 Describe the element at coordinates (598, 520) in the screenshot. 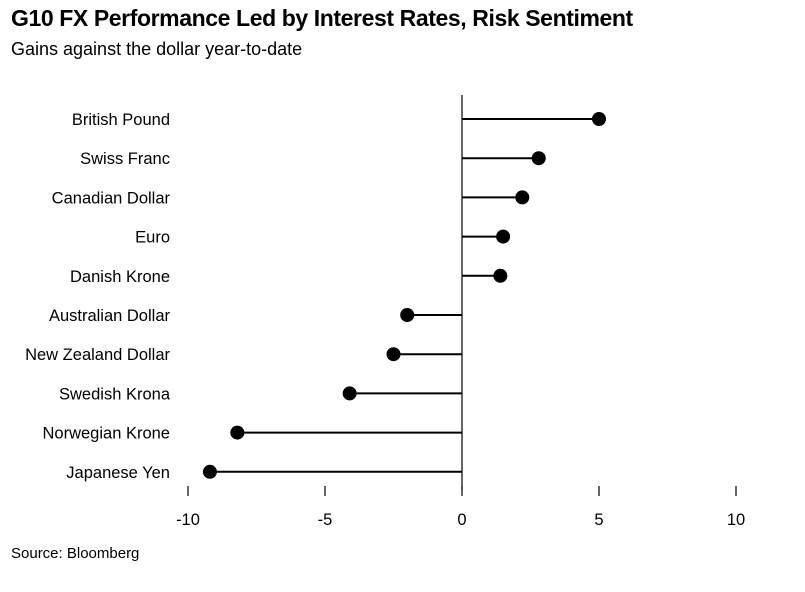

I see `x-tick-label-3: 5` at that location.